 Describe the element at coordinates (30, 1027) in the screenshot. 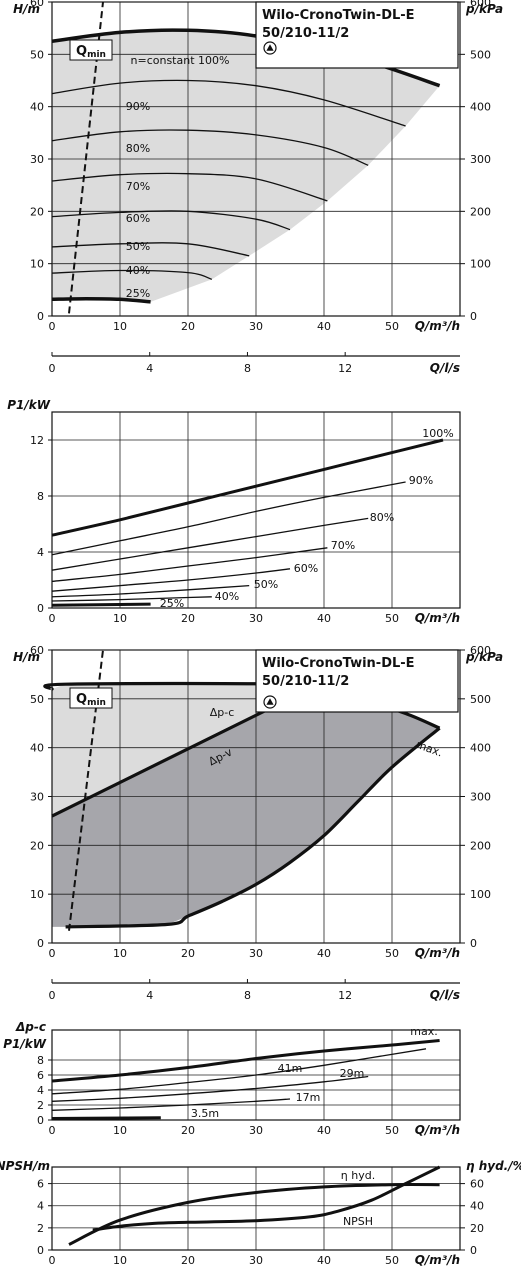

I see `y-axis-label-top: Δp-c` at that location.